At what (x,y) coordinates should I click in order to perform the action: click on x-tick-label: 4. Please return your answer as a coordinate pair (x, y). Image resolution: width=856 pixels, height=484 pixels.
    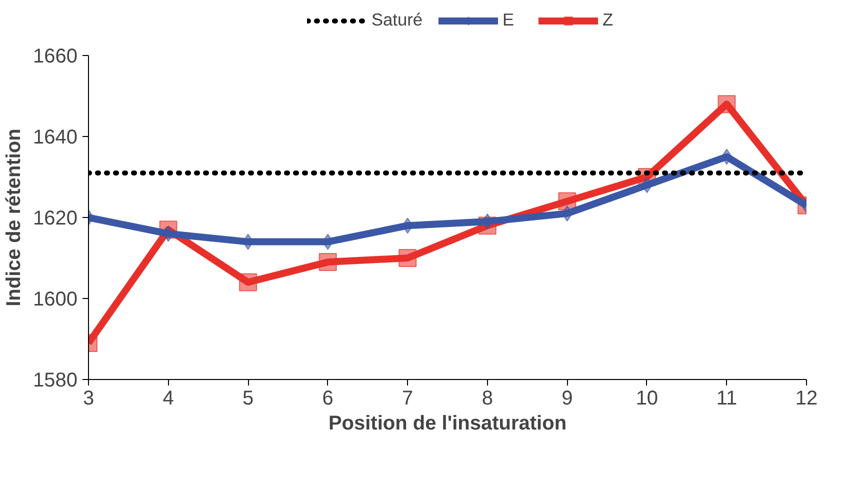
    Looking at the image, I should click on (168, 399).